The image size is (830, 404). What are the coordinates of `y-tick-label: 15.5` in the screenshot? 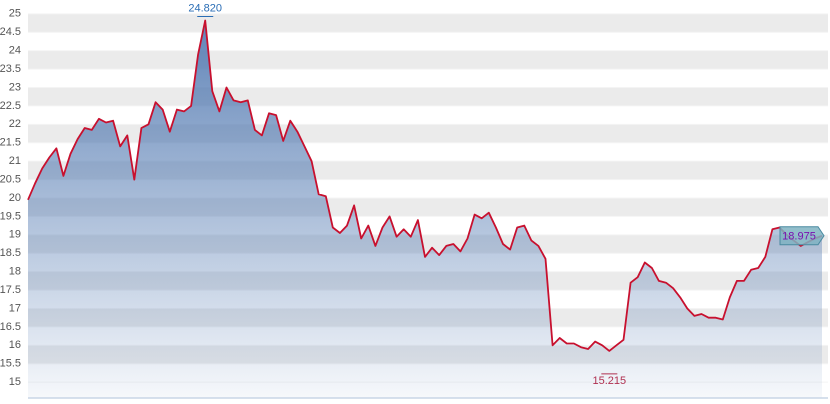 It's located at (10, 364).